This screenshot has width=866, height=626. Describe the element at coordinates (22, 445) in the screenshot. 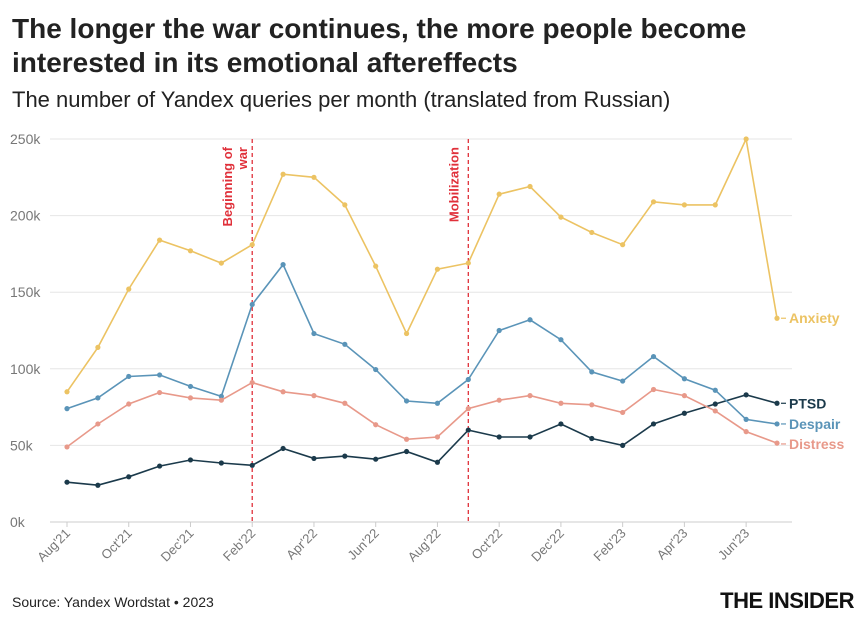

I see `y-tick-label: 50k` at that location.